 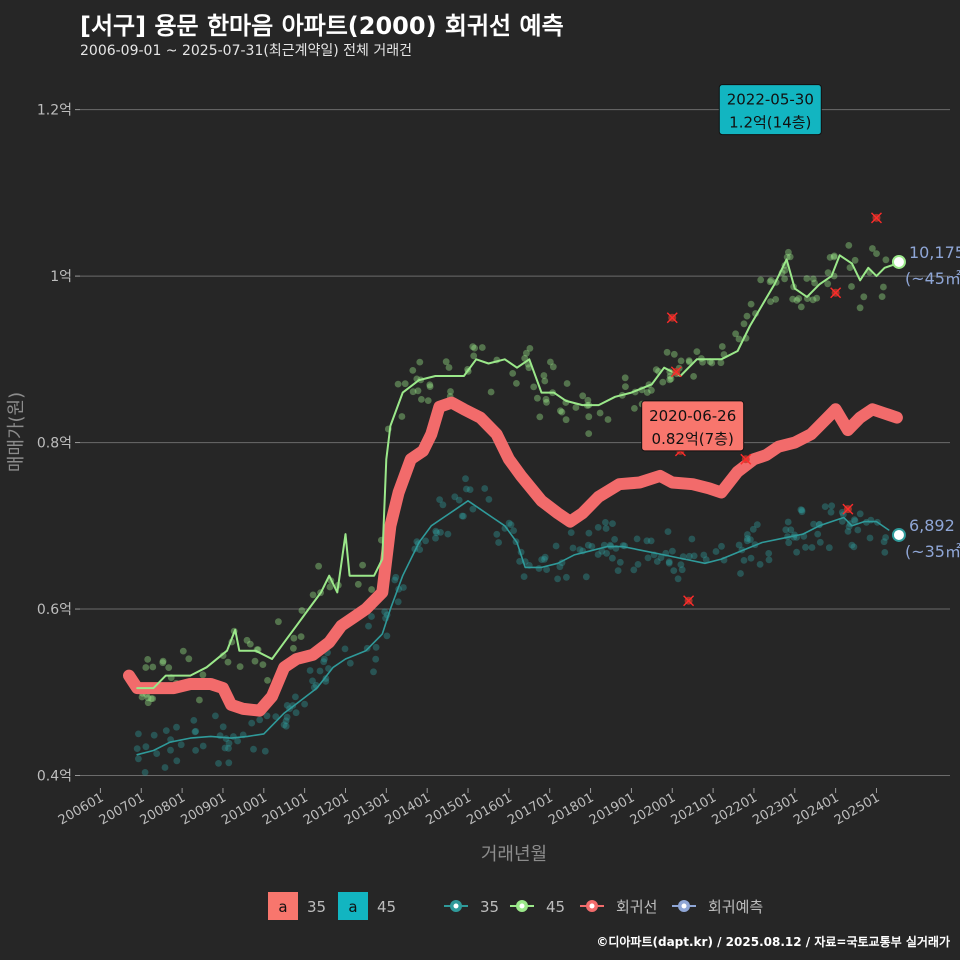 What do you see at coordinates (731, 268) in the screenshot?
I see `annotations: 2022-05-30 1.2억(14층) 2020-06-26 0.82억(7층)` at bounding box center [731, 268].